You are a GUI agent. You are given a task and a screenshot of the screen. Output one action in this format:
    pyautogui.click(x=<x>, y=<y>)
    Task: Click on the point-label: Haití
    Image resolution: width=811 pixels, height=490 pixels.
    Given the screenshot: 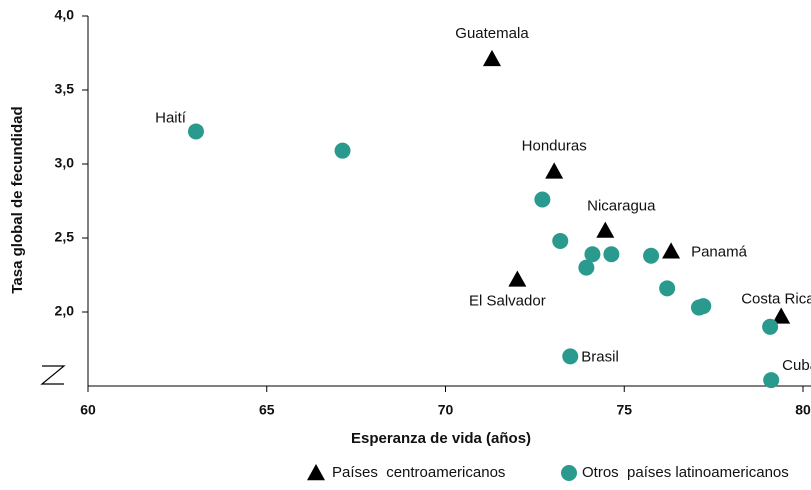 What is the action you would take?
    pyautogui.click(x=171, y=117)
    